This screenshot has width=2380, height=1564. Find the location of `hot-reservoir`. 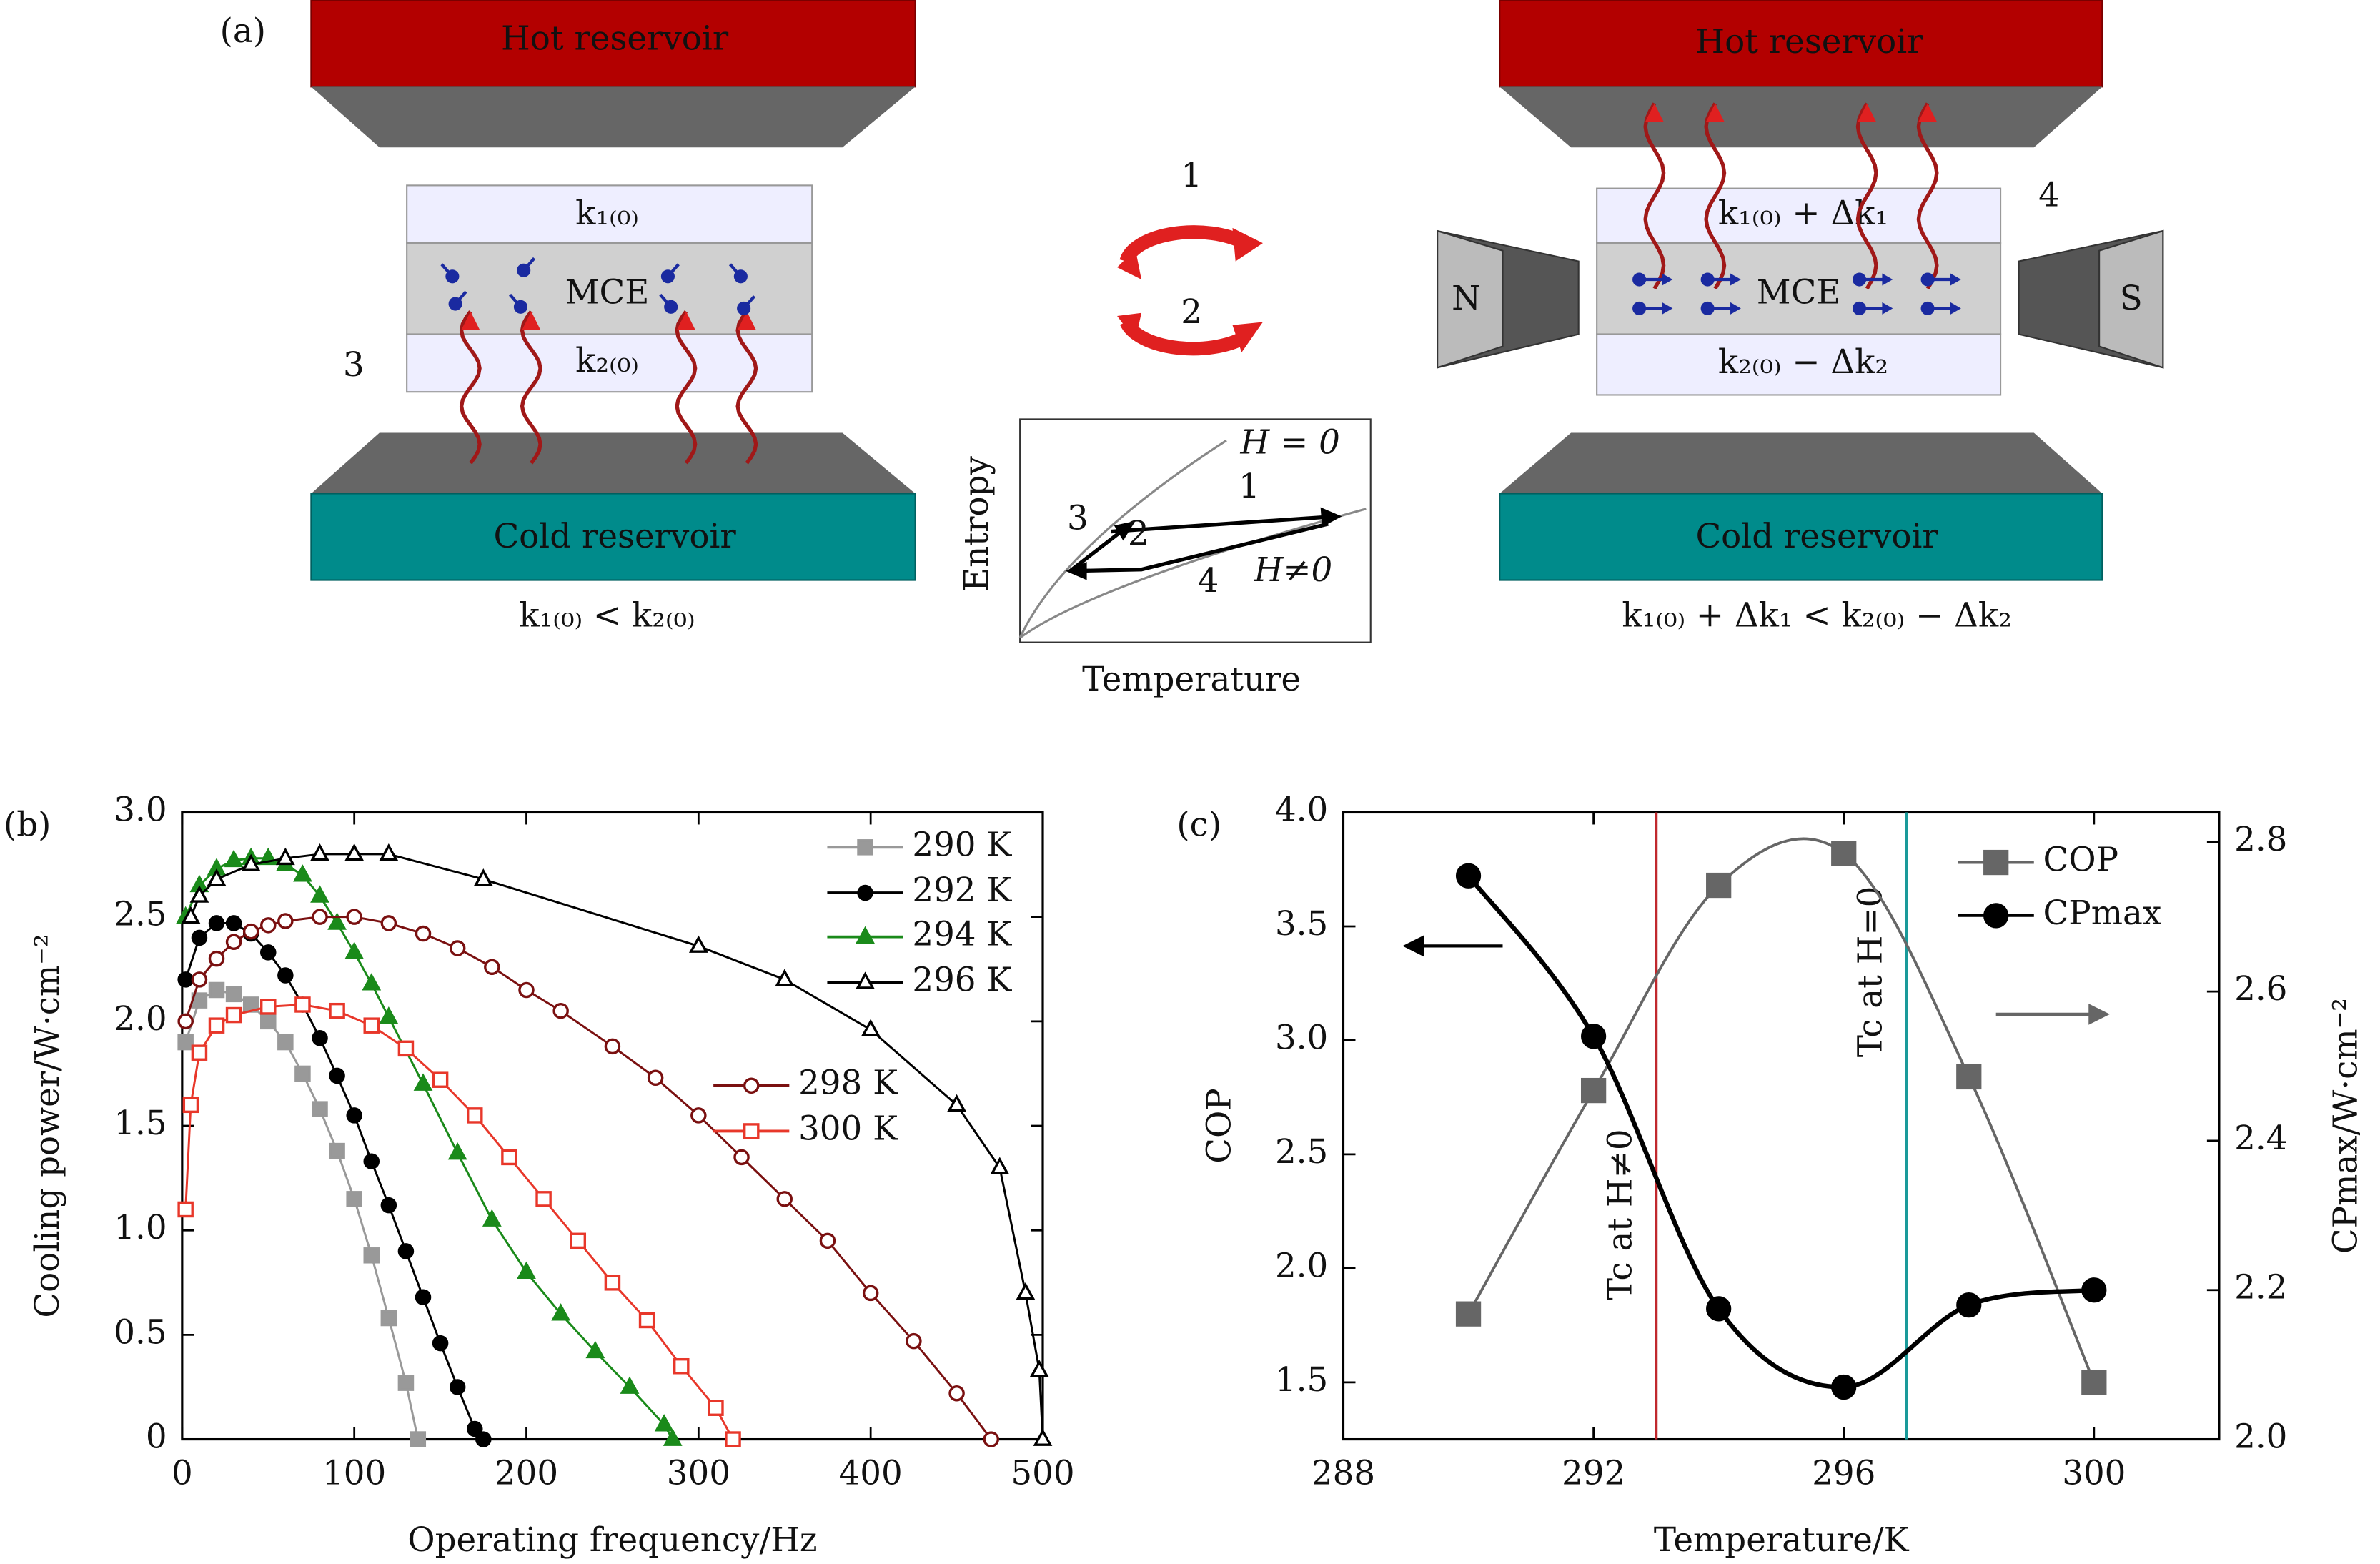

hot-reservoir is located at coordinates (1801, 44).